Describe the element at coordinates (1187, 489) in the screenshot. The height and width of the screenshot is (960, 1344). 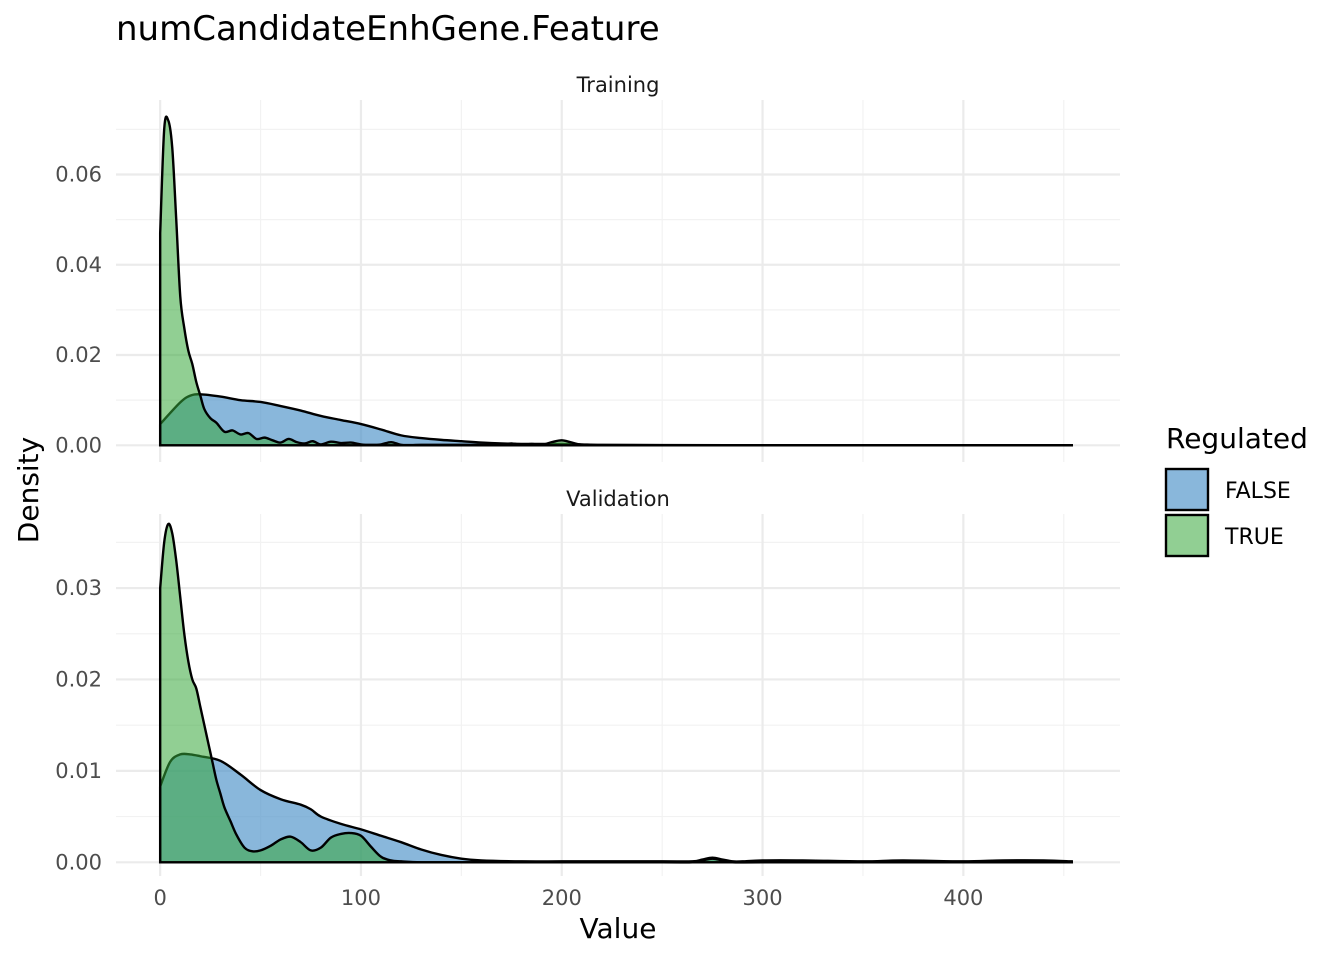
I see `legend-swatch-false` at that location.